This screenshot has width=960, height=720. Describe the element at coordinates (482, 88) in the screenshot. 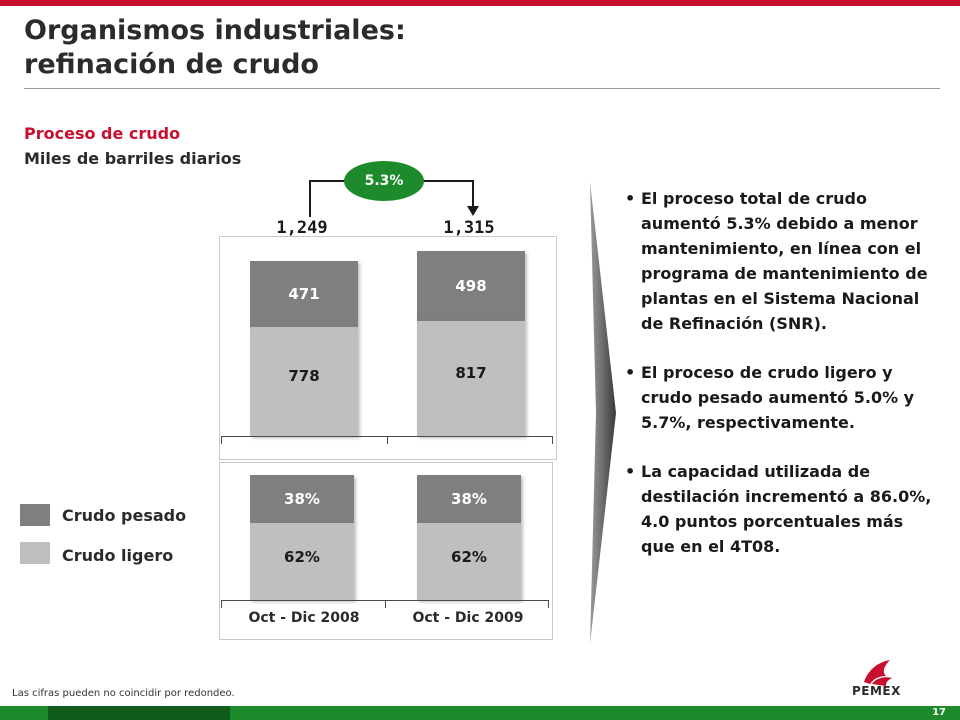

I see `title-divider` at that location.